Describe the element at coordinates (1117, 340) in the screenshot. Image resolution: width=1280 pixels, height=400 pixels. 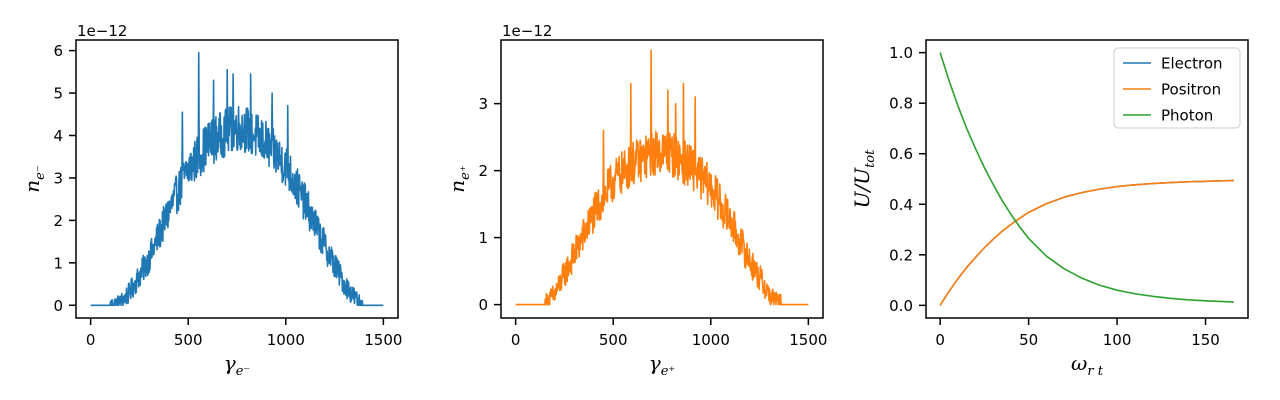
I see `x-tick-label: 100` at that location.